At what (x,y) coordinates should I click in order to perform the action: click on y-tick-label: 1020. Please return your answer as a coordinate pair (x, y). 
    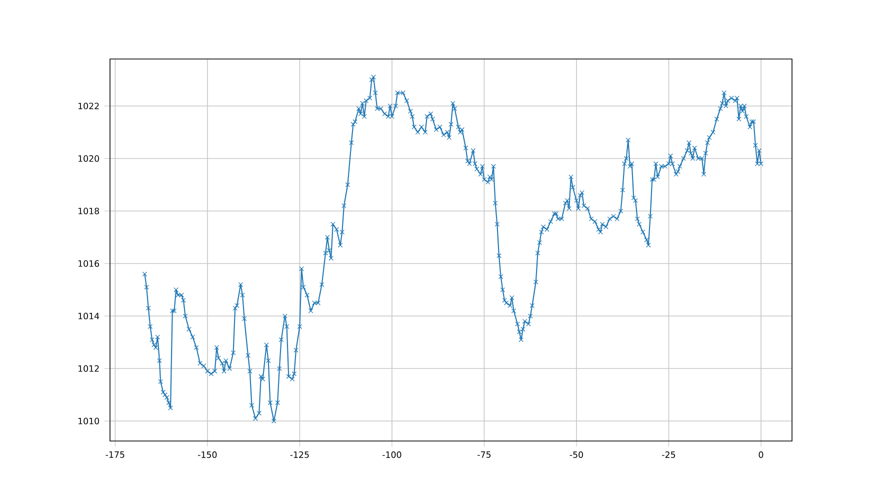
    Looking at the image, I should click on (89, 158).